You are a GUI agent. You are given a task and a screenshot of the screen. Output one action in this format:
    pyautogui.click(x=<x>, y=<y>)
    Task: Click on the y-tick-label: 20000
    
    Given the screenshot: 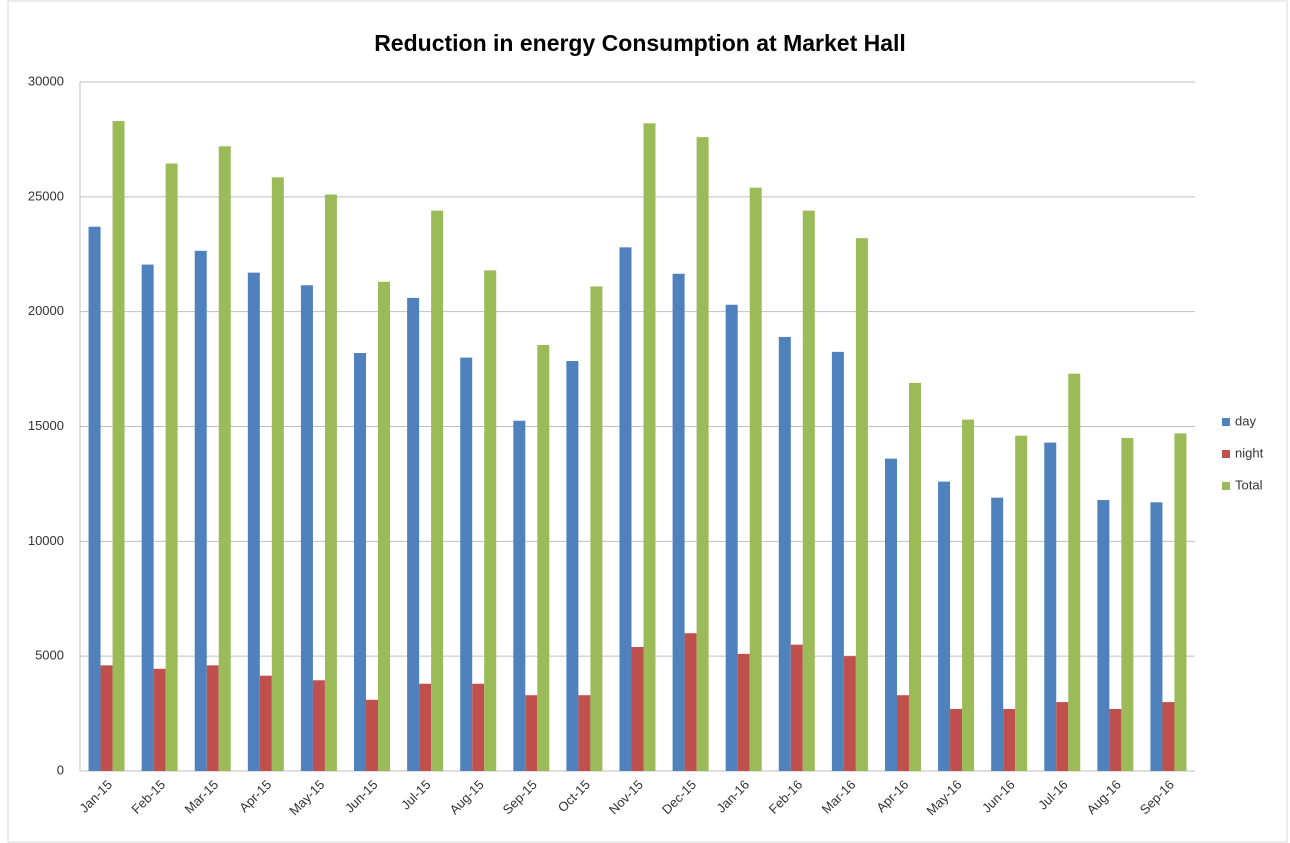 What is the action you would take?
    pyautogui.click(x=46, y=310)
    